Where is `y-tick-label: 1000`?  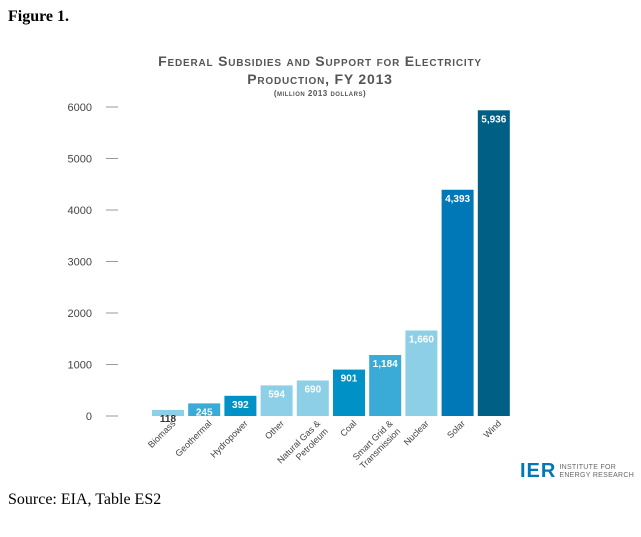
y-tick-label: 1000 is located at coordinates (80, 366).